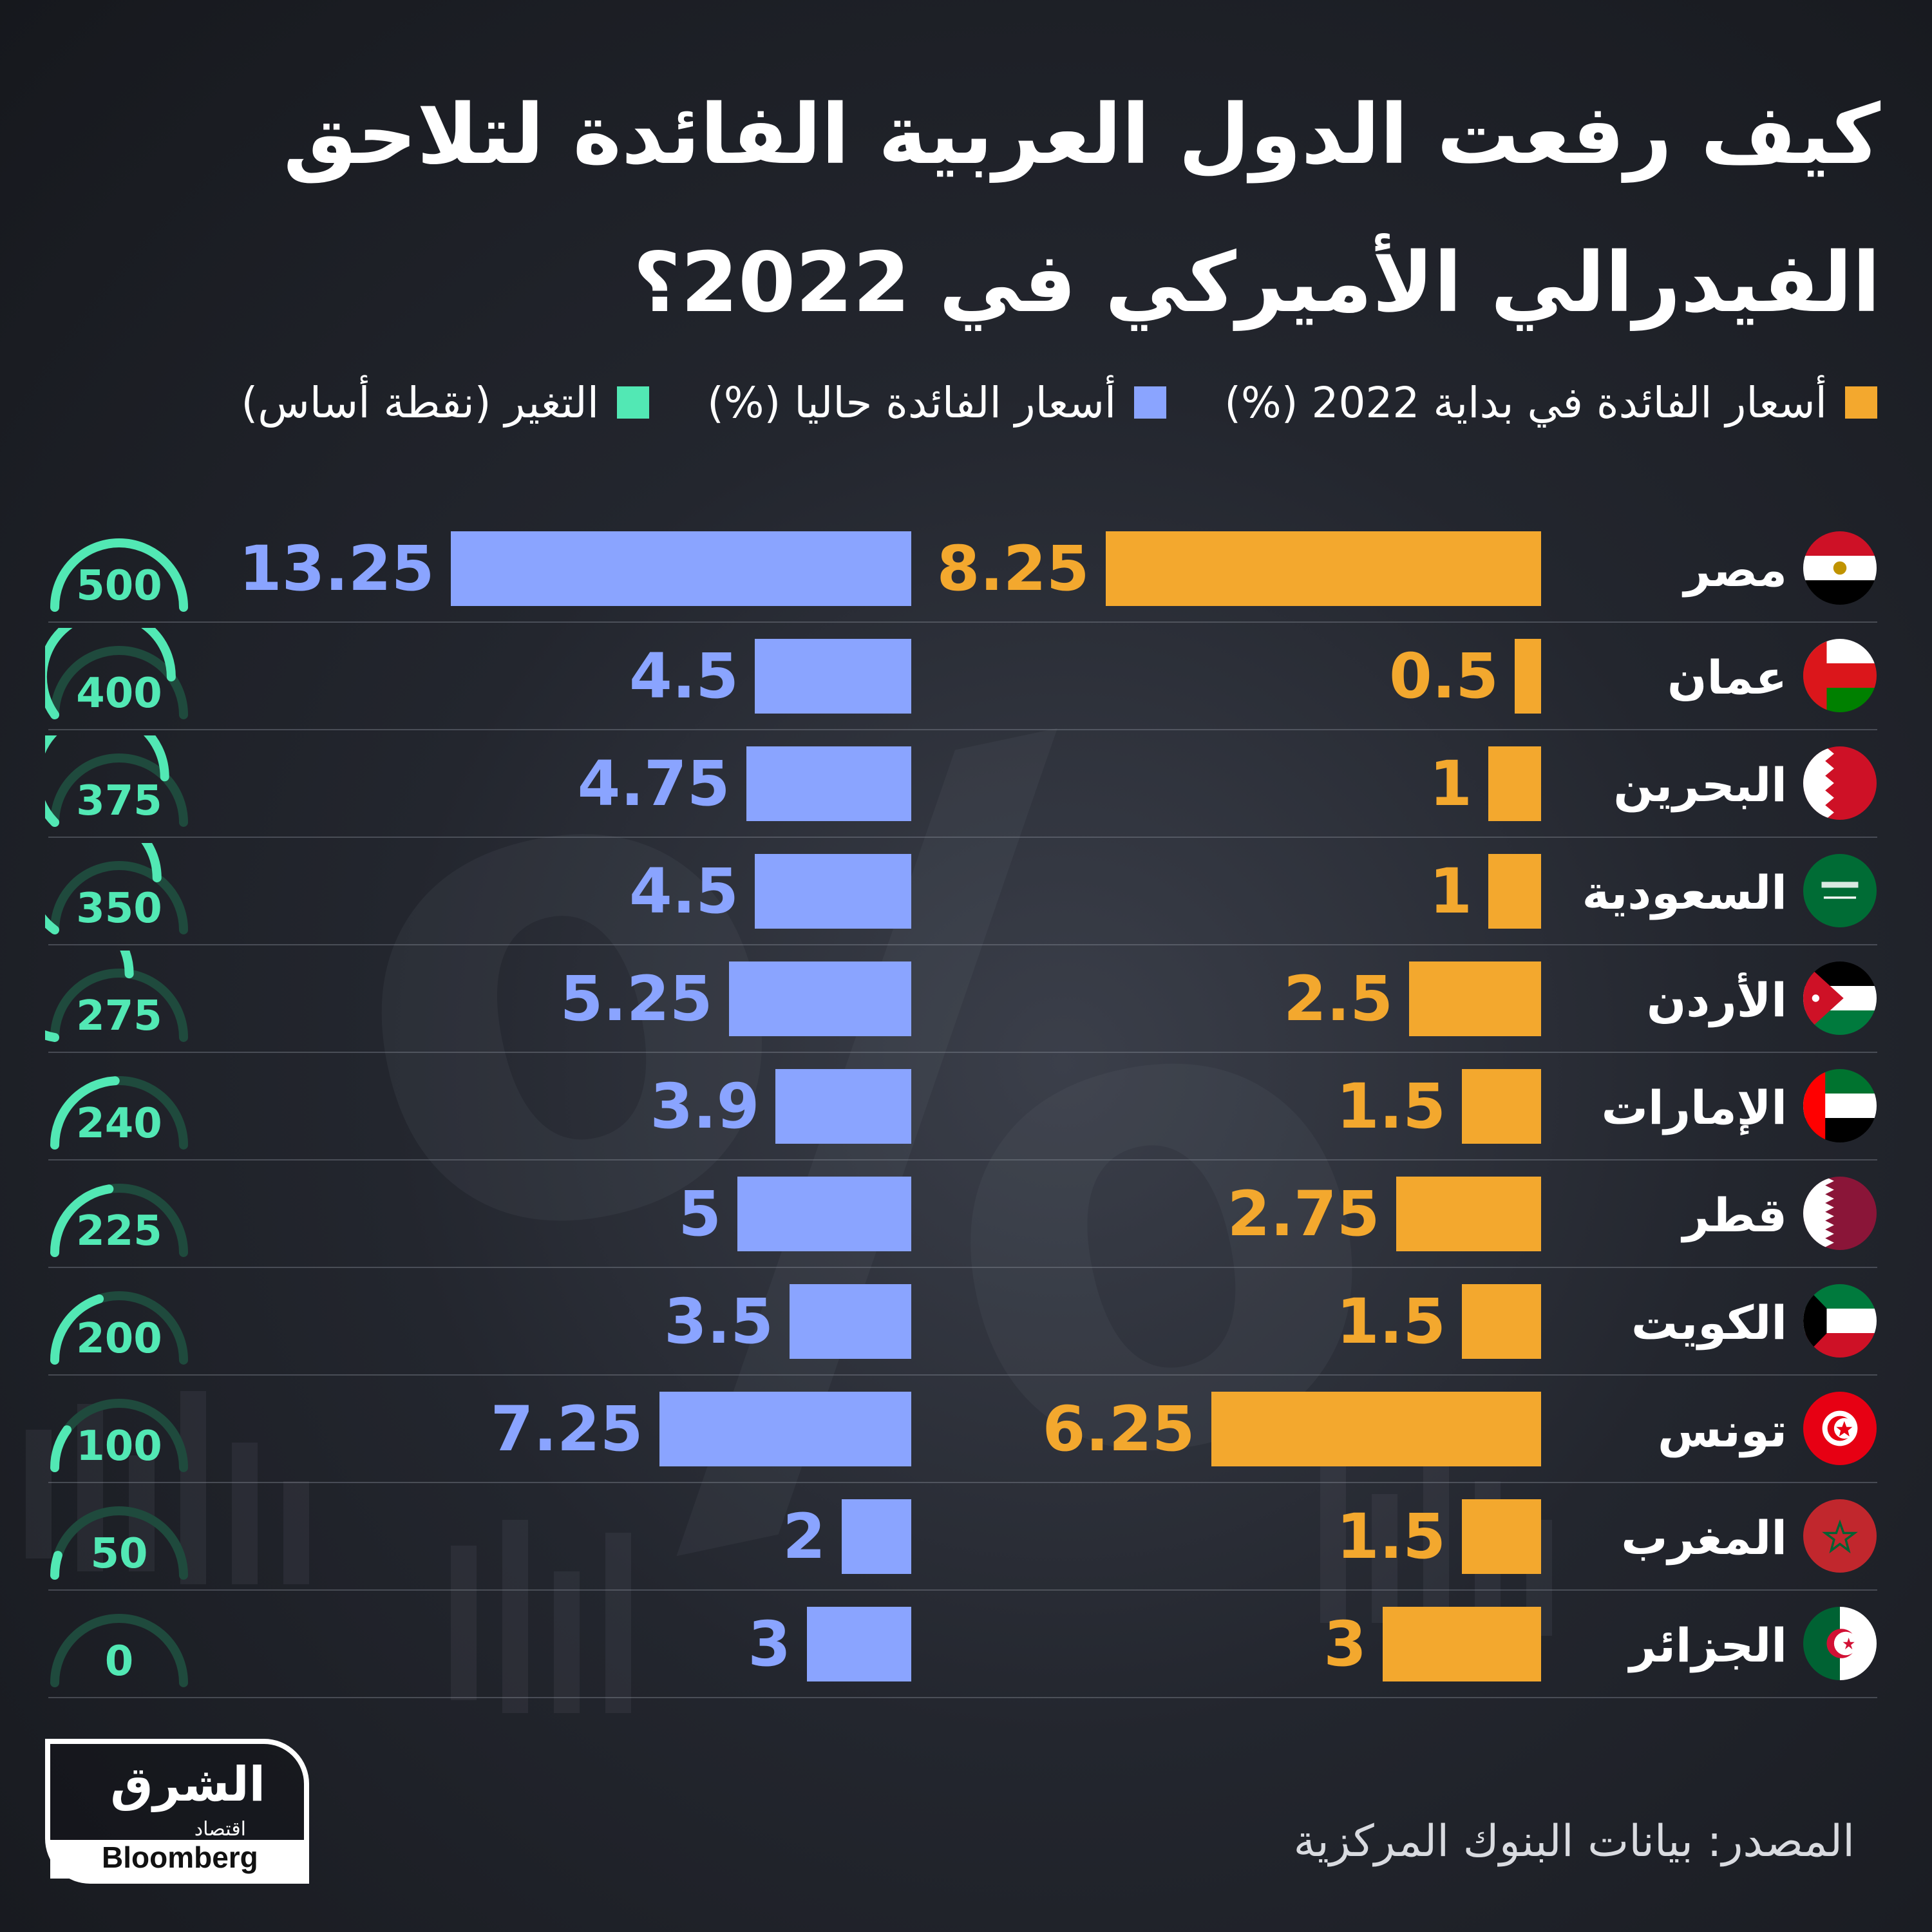  Describe the element at coordinates (180, 1857) in the screenshot. I see `logo-brand-text: Bloomberg` at that location.